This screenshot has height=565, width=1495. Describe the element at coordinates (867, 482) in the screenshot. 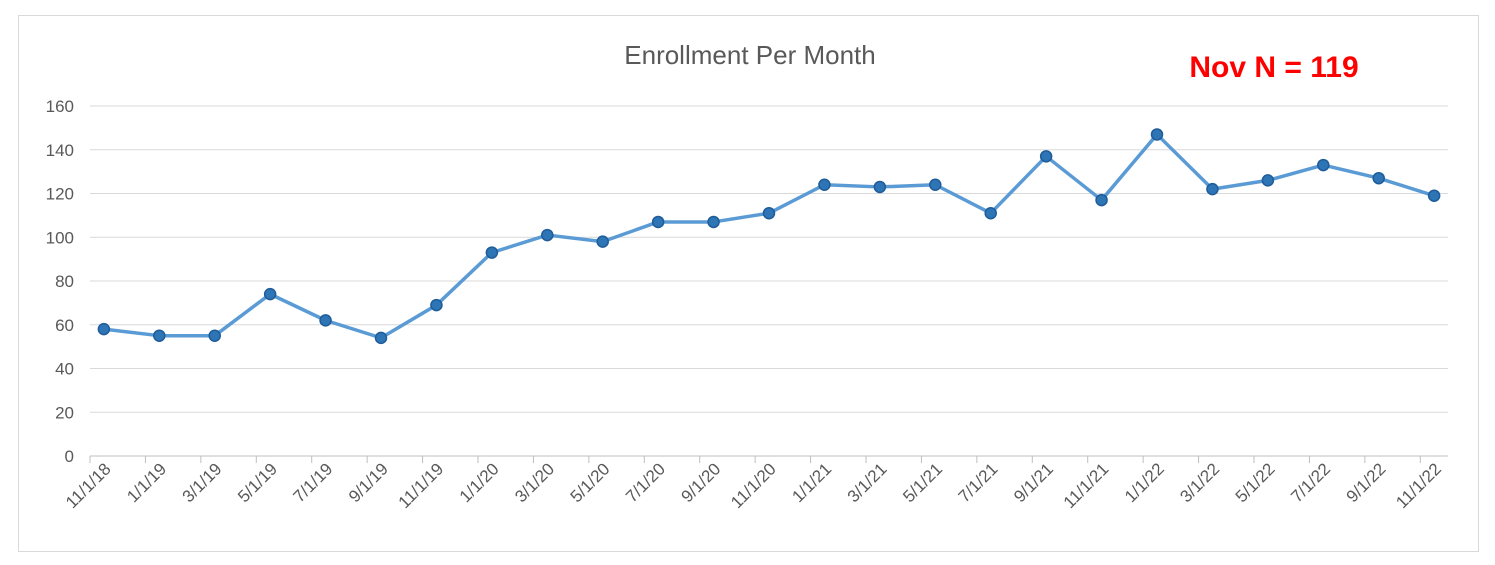

I see `x-tick-label: 3/1/21` at that location.